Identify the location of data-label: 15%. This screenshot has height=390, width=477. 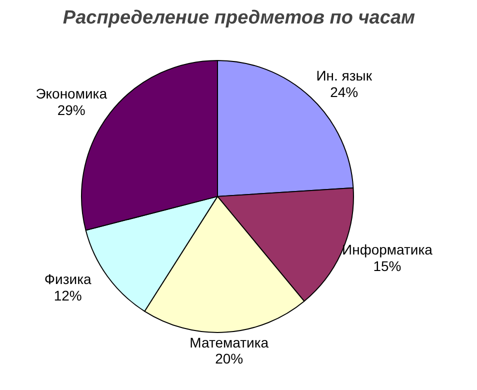
(387, 266).